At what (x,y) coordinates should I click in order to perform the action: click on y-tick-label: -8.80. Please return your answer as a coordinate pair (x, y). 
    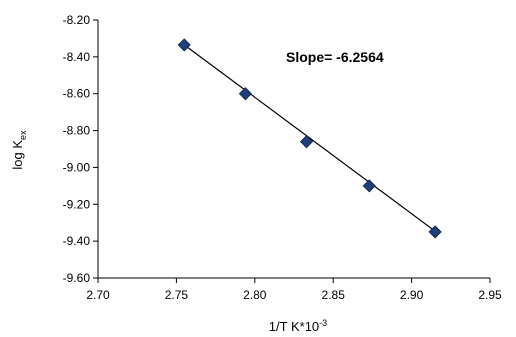
    Looking at the image, I should click on (77, 131).